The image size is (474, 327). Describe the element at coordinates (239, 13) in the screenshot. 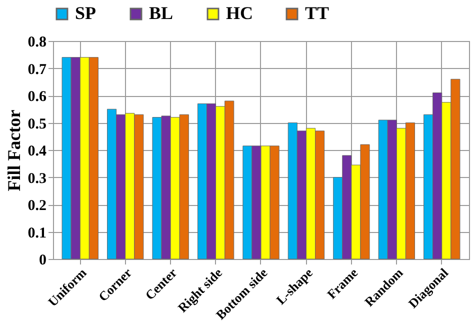

I see `legend-label: HC` at that location.